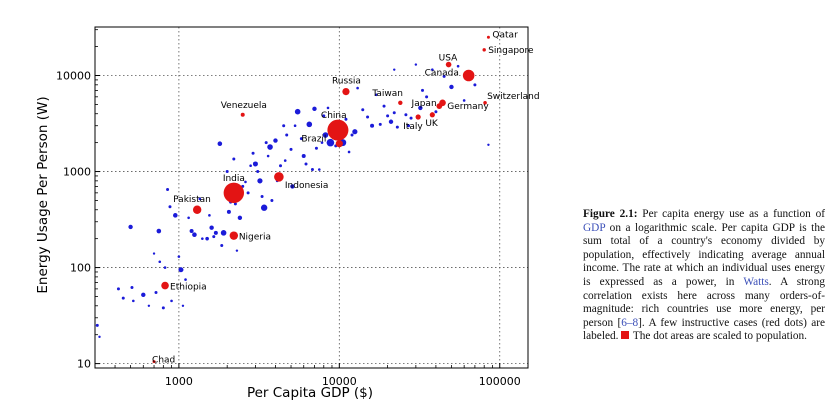  Describe the element at coordinates (718, 336) in the screenshot. I see `caption-text-5: The dot areas are scaled to population.` at that location.